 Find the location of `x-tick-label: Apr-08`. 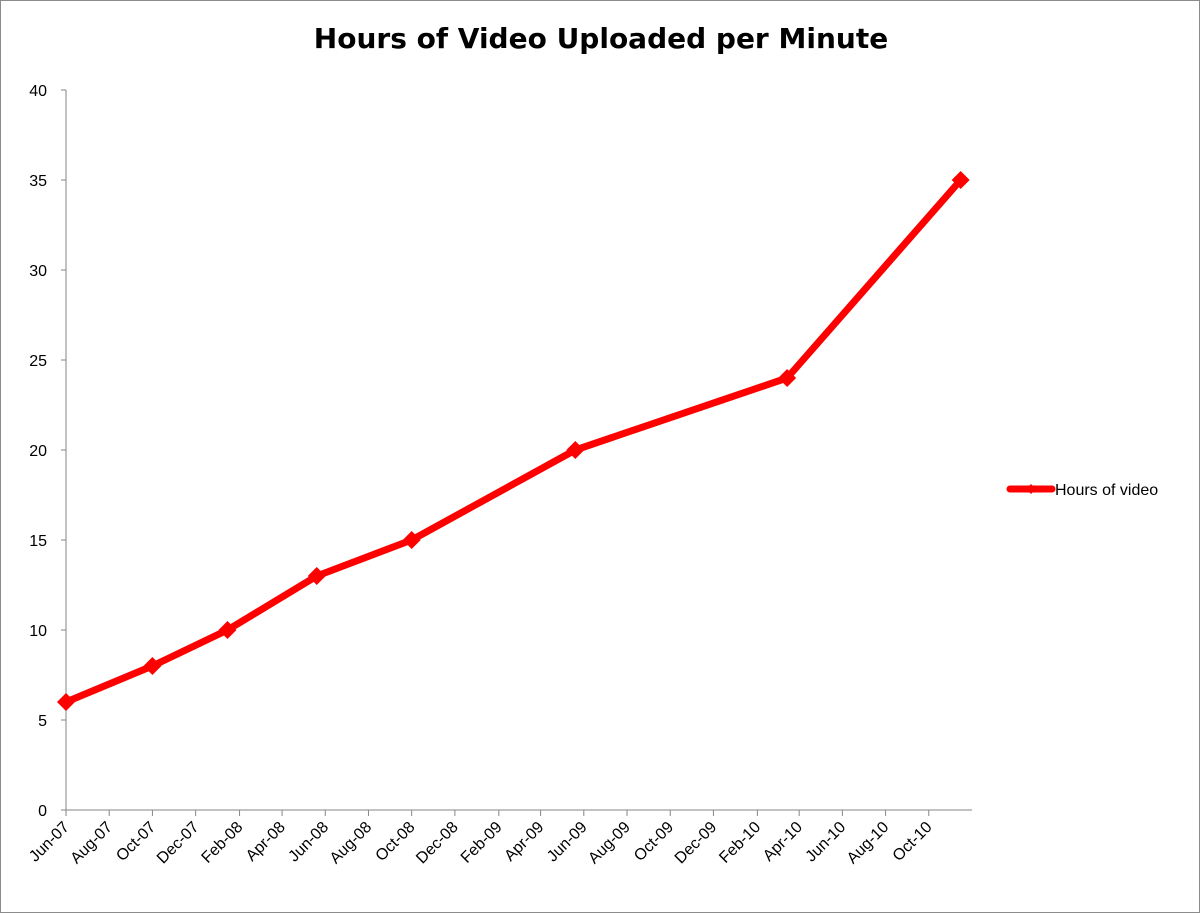

x-tick-label: Apr-08 is located at coordinates (266, 842).